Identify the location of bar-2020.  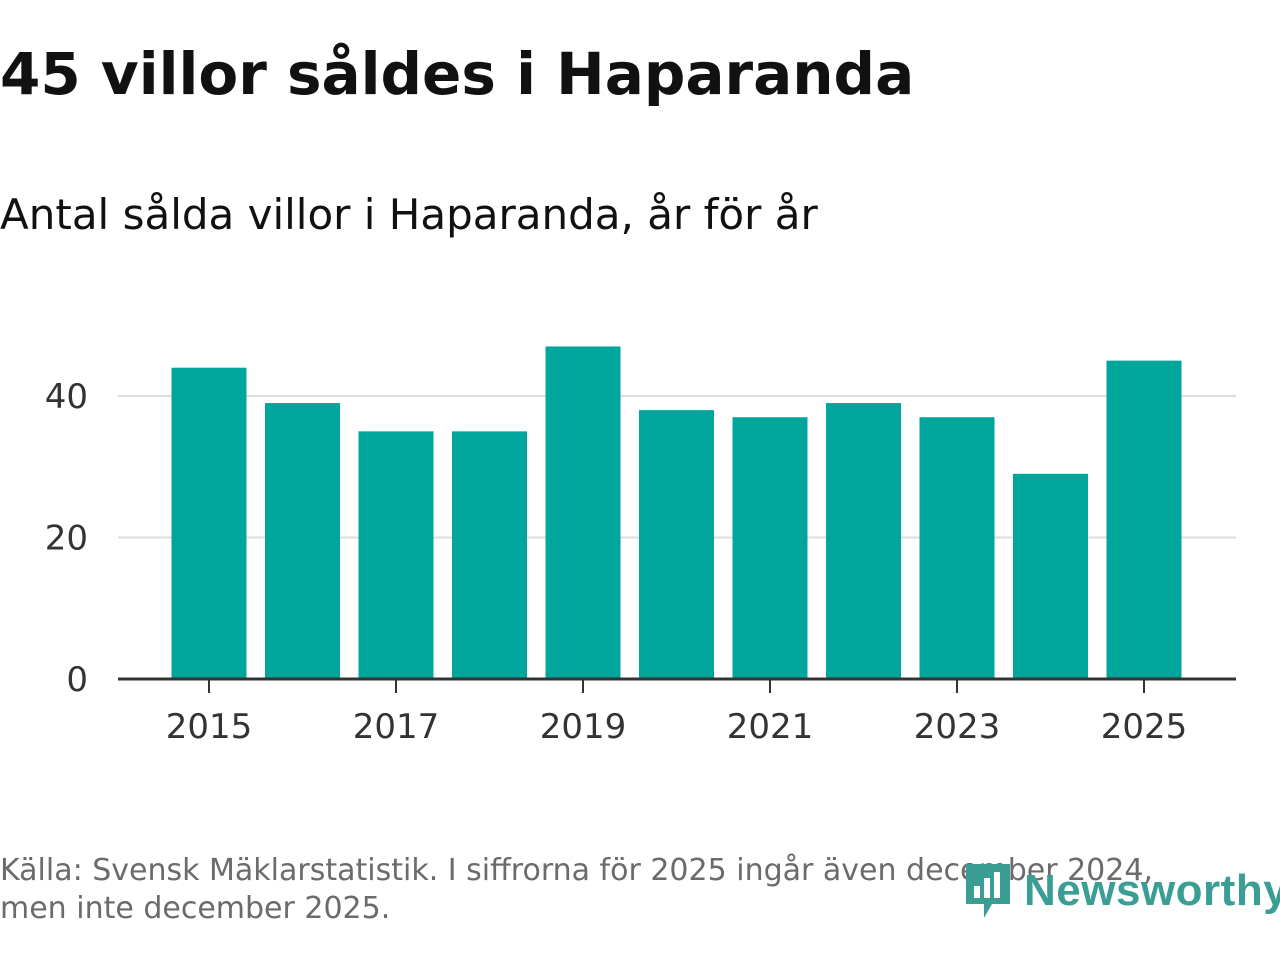
(676, 544).